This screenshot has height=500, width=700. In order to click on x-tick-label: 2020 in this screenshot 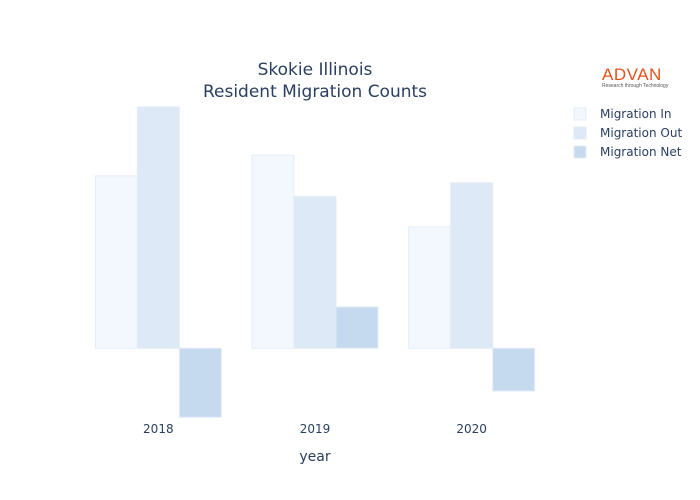, I will do `click(471, 429)`.